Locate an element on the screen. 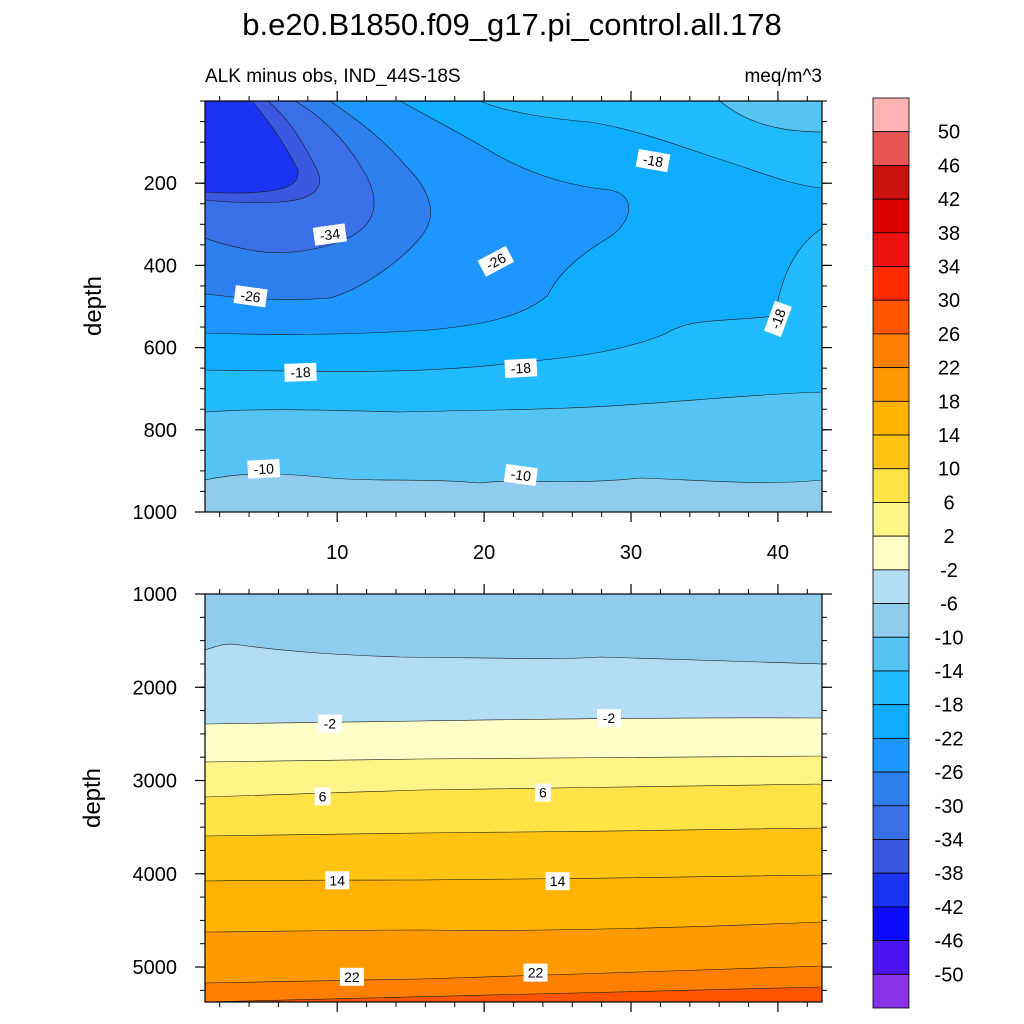 Image resolution: width=1024 pixels, height=1024 pixels. x-tick-label: 10 is located at coordinates (337, 553).